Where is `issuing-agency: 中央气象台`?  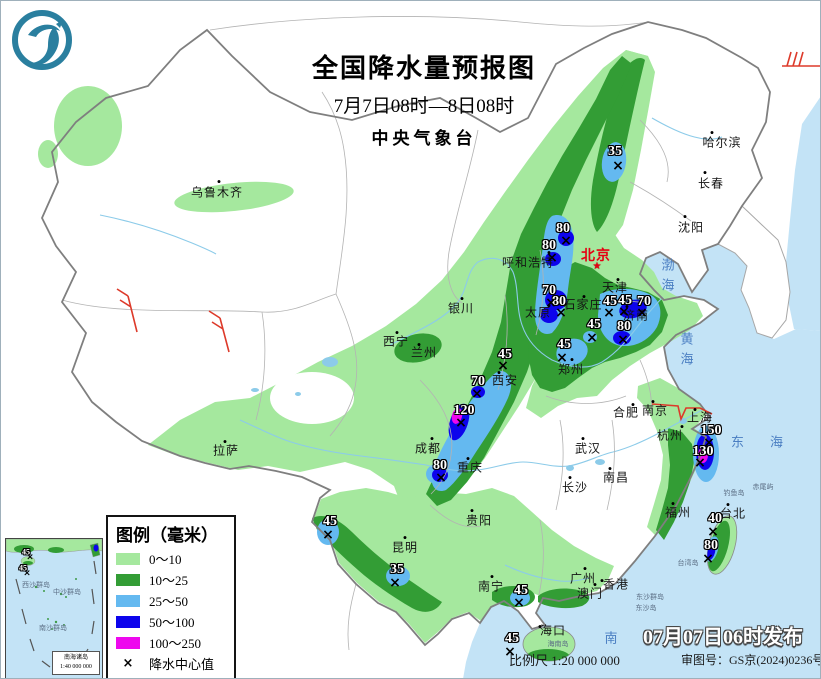 issuing-agency: 中央气象台 is located at coordinates (424, 138).